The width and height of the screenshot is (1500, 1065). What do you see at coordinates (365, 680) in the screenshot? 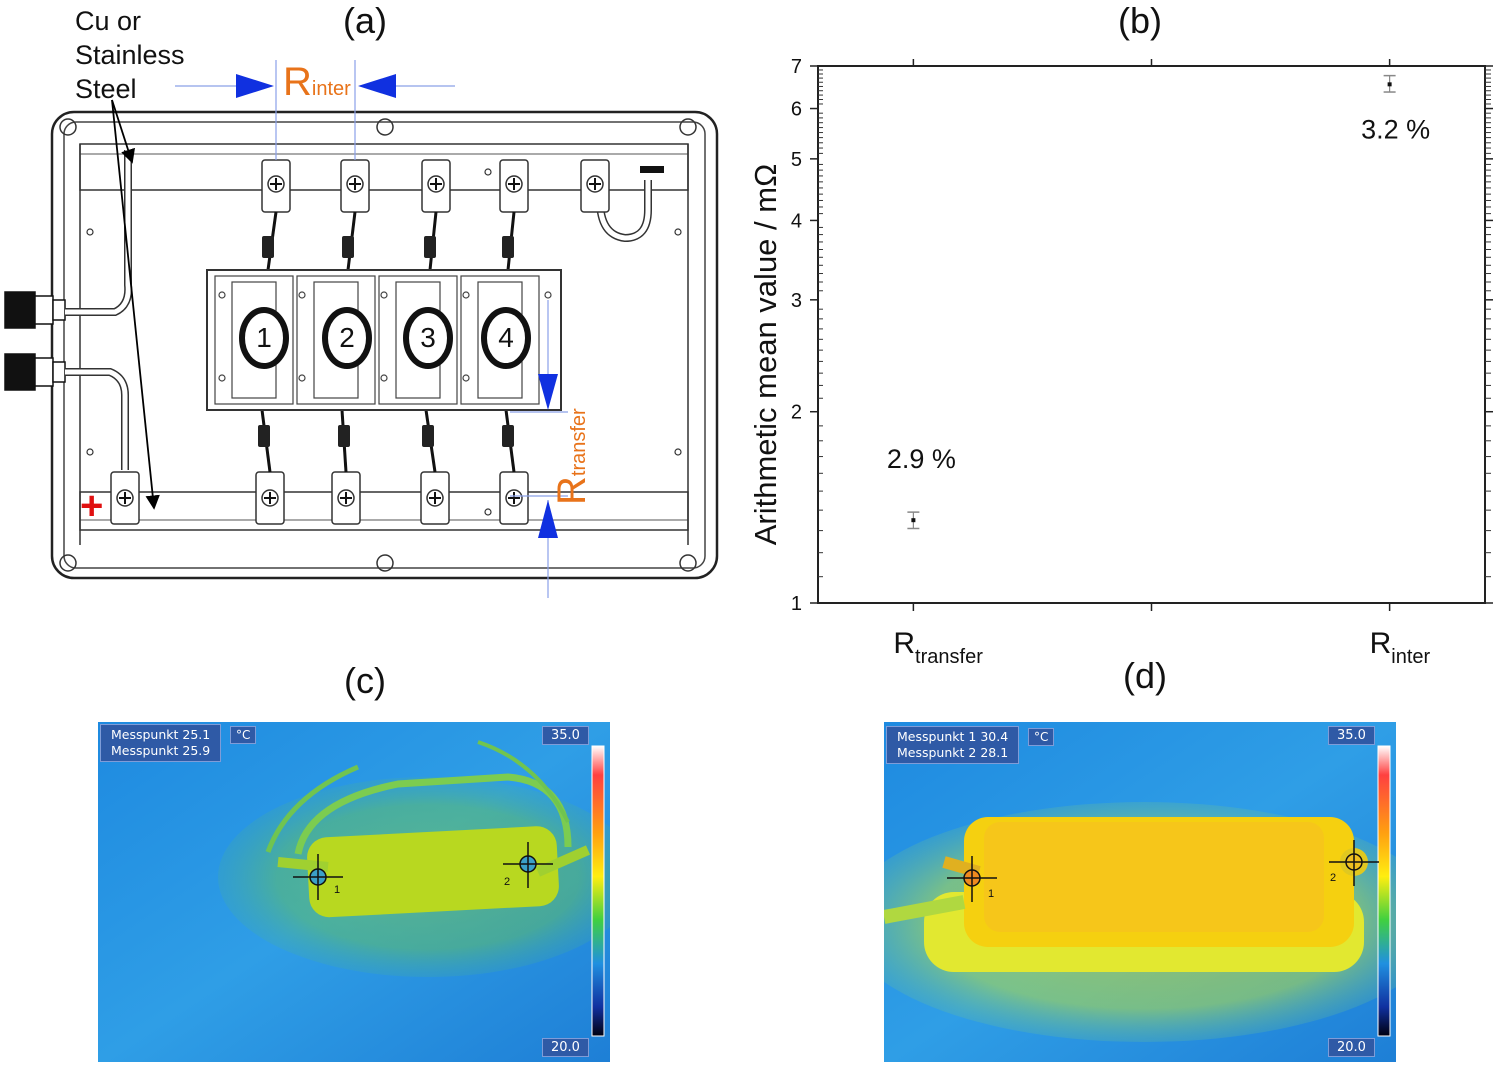
I see `panel-label-c: (c)` at bounding box center [365, 680].